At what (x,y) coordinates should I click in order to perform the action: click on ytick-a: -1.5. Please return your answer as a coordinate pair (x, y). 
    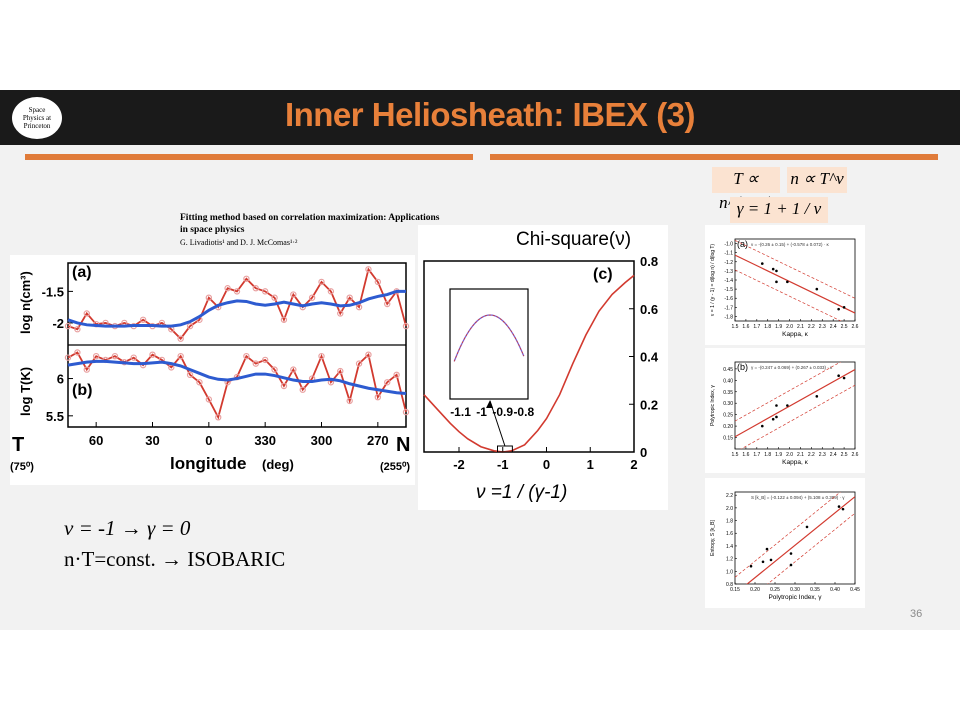
    Looking at the image, I should click on (53, 291).